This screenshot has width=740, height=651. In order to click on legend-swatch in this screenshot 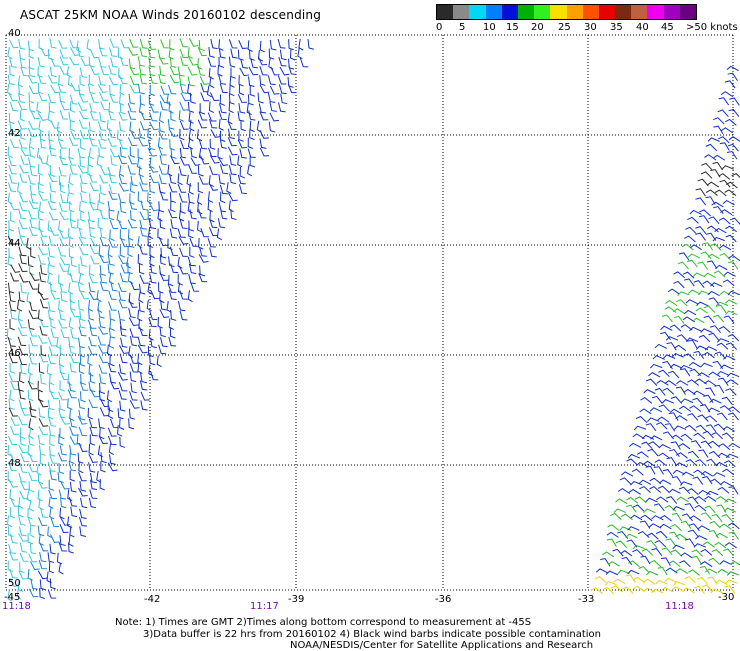, I will do `click(574, 12)`.